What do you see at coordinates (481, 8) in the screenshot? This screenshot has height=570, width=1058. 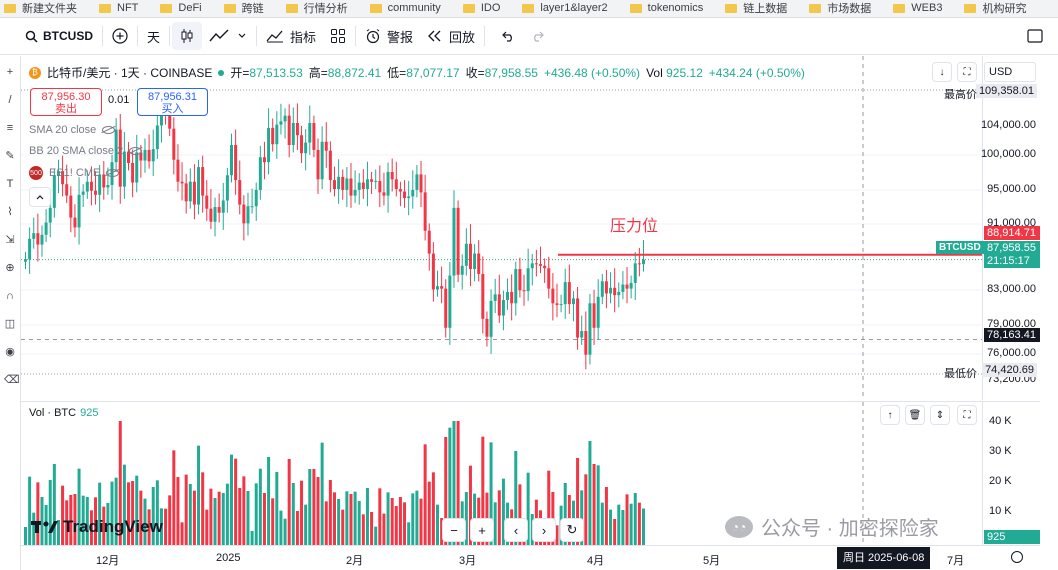 I see `bookmark-item: IDO` at bounding box center [481, 8].